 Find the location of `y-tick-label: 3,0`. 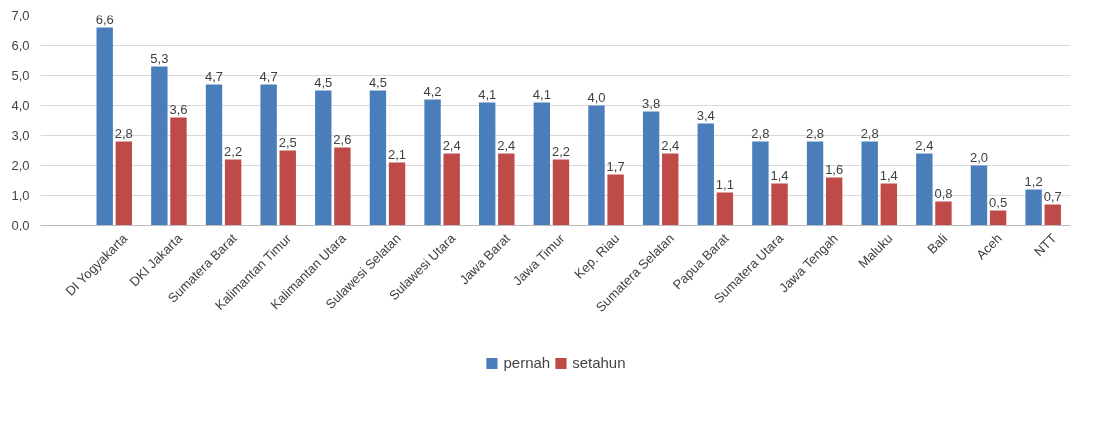

y-tick-label: 3,0 is located at coordinates (20, 135).